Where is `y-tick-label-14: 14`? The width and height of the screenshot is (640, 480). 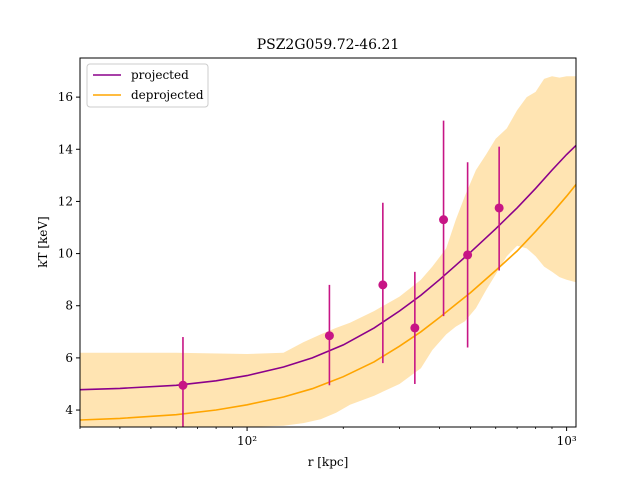 y-tick-label-14: 14 is located at coordinates (66, 149).